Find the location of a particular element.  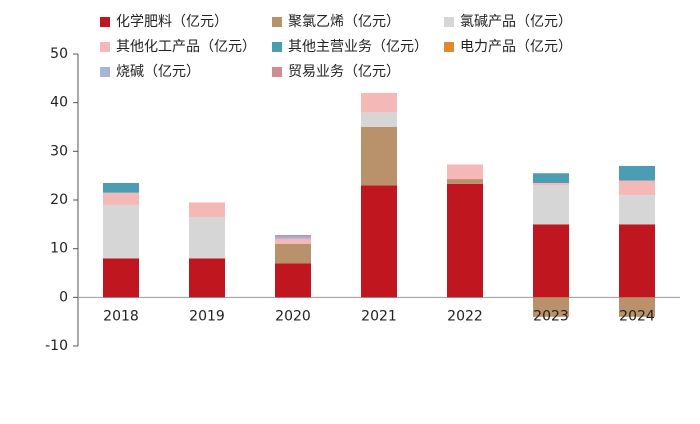

x-tick-label: 2023 is located at coordinates (551, 316).